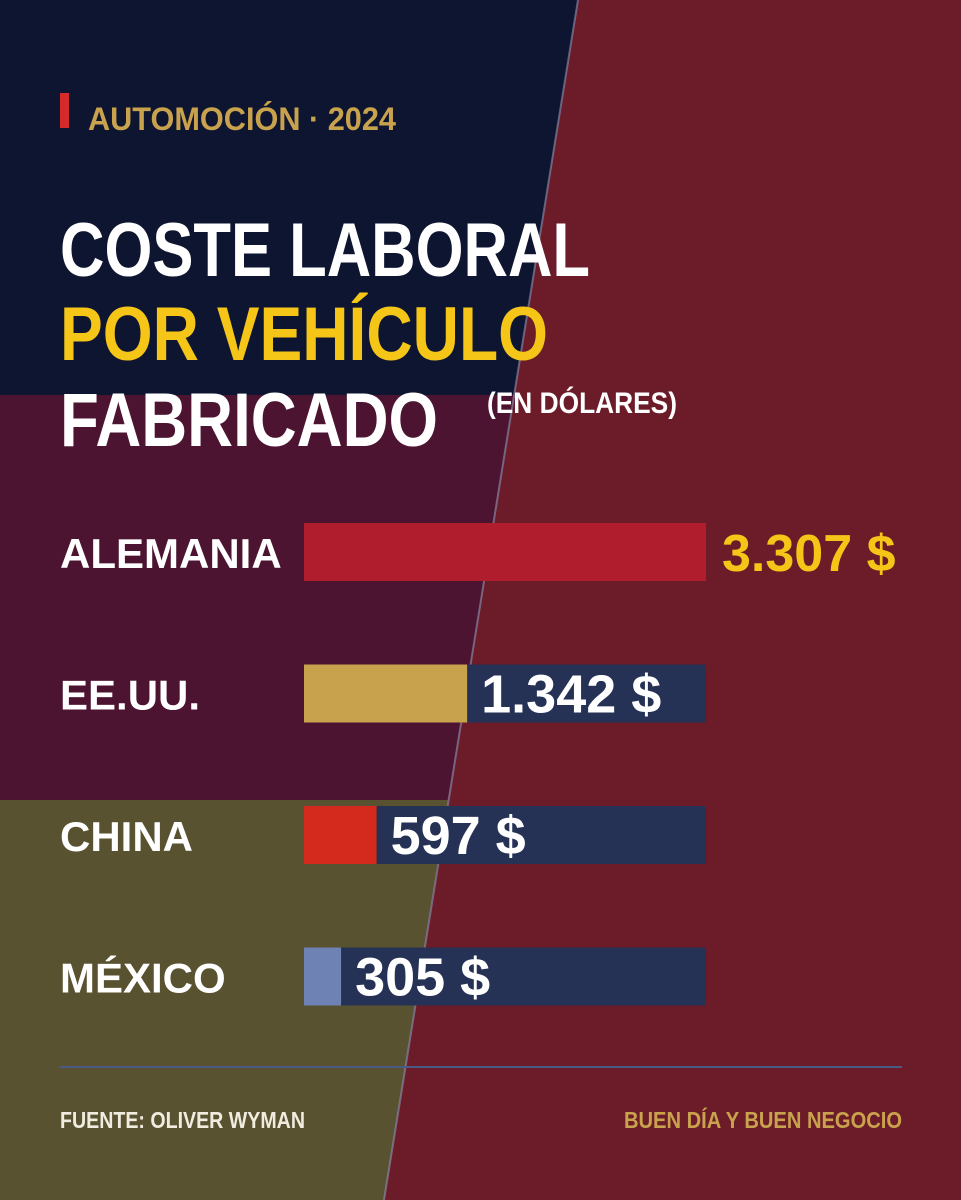 The height and width of the screenshot is (1200, 961). Describe the element at coordinates (505, 976) in the screenshot. I see `bar-track` at that location.